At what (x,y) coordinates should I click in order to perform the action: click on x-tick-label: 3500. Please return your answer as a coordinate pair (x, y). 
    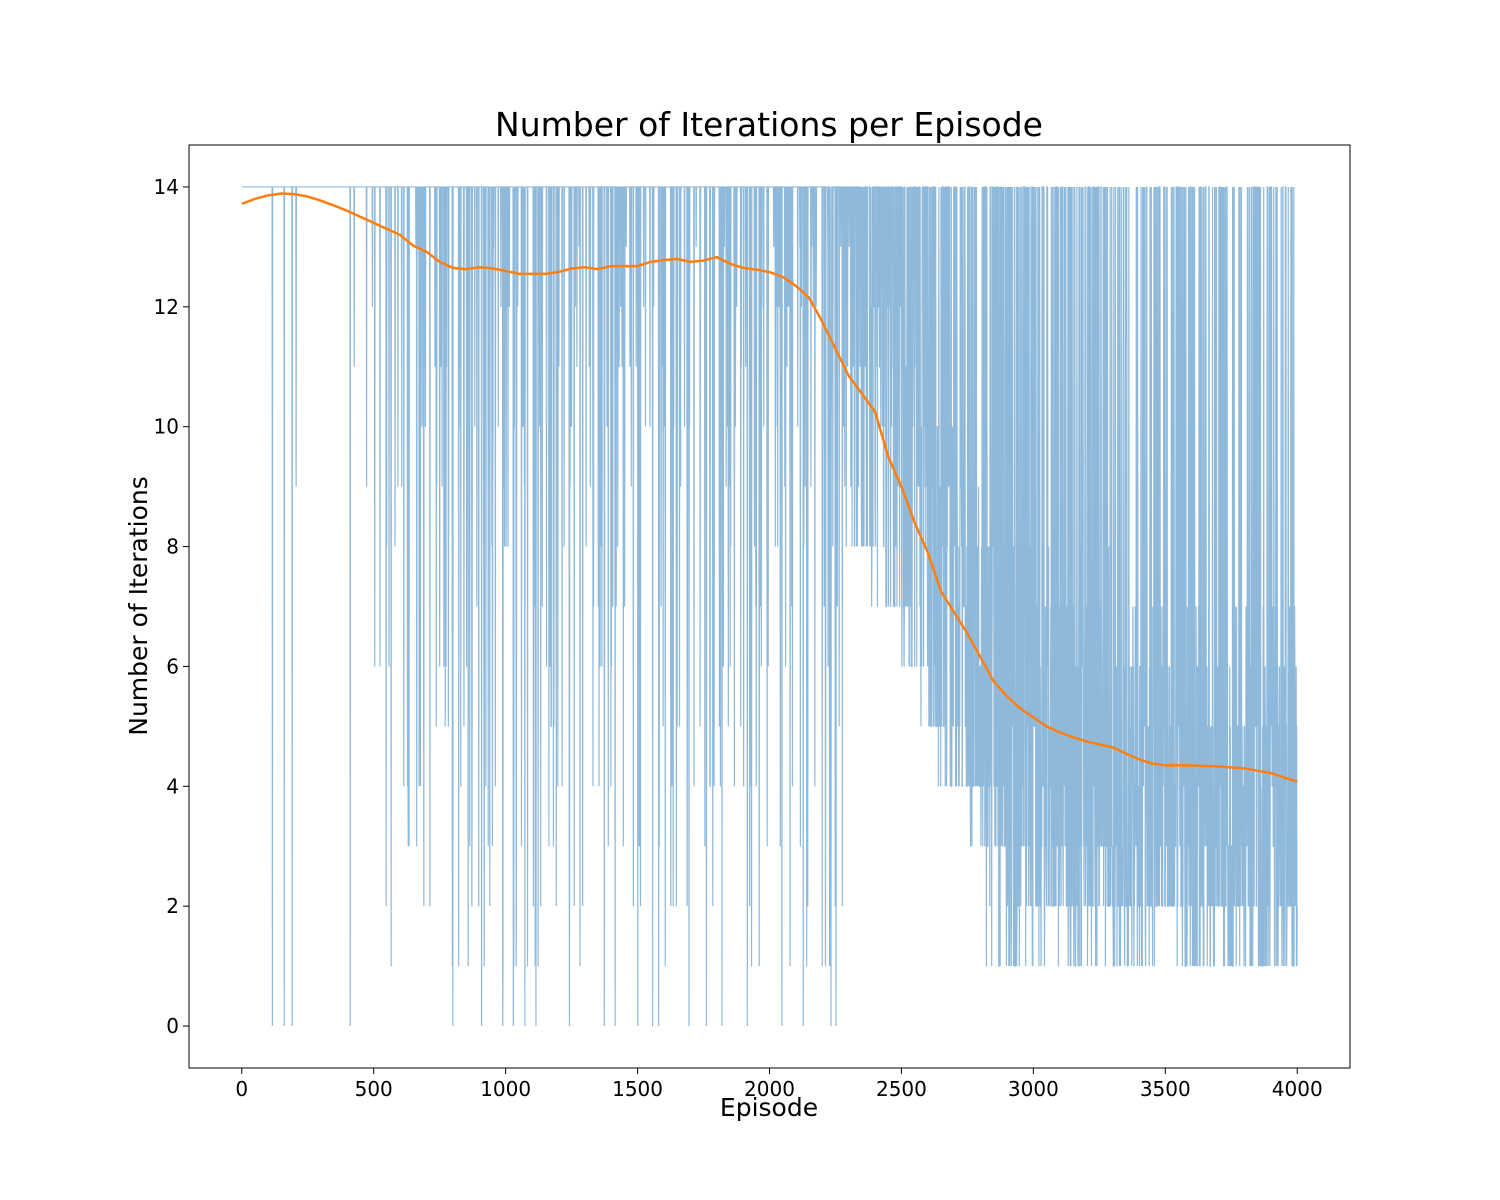
    Looking at the image, I should click on (1165, 1089).